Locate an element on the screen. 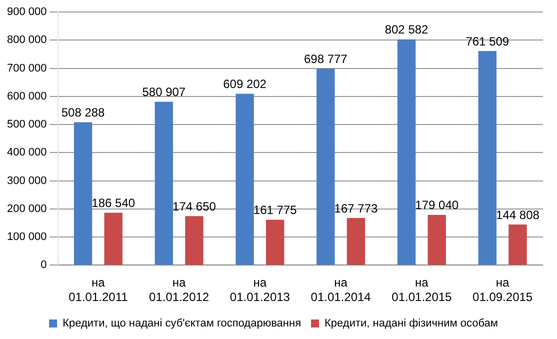 This screenshot has height=339, width=557. data-label: 144 808 is located at coordinates (518, 215).